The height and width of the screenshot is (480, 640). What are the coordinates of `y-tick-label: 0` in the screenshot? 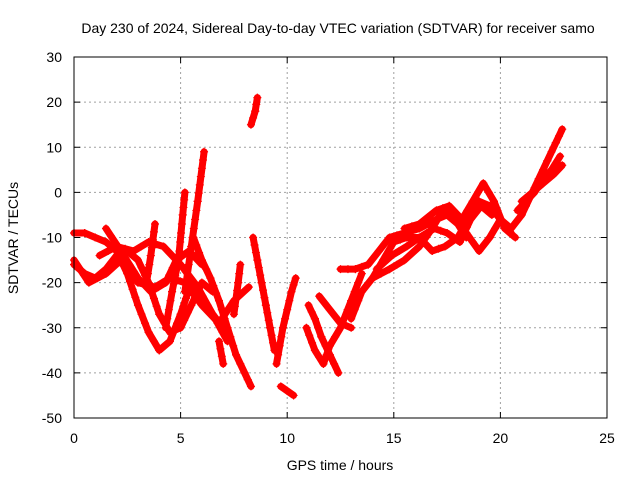 It's located at (58, 192).